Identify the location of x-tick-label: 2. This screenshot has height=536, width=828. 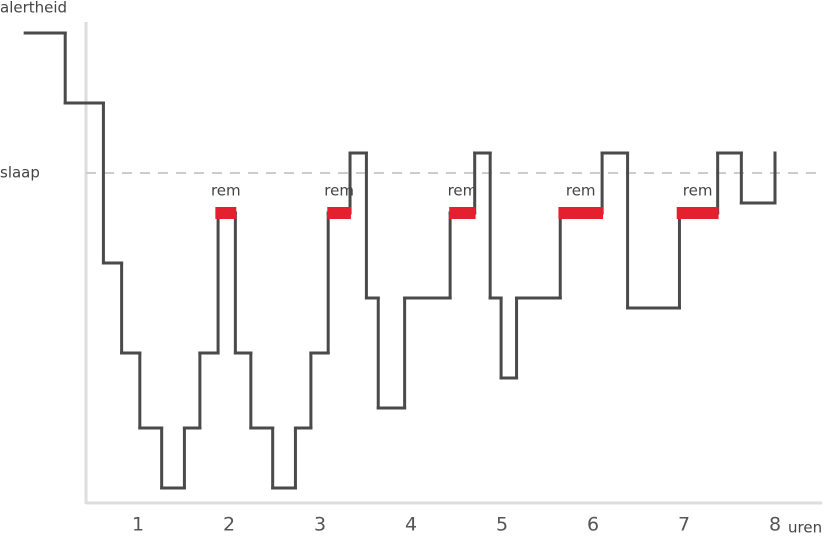
(229, 525).